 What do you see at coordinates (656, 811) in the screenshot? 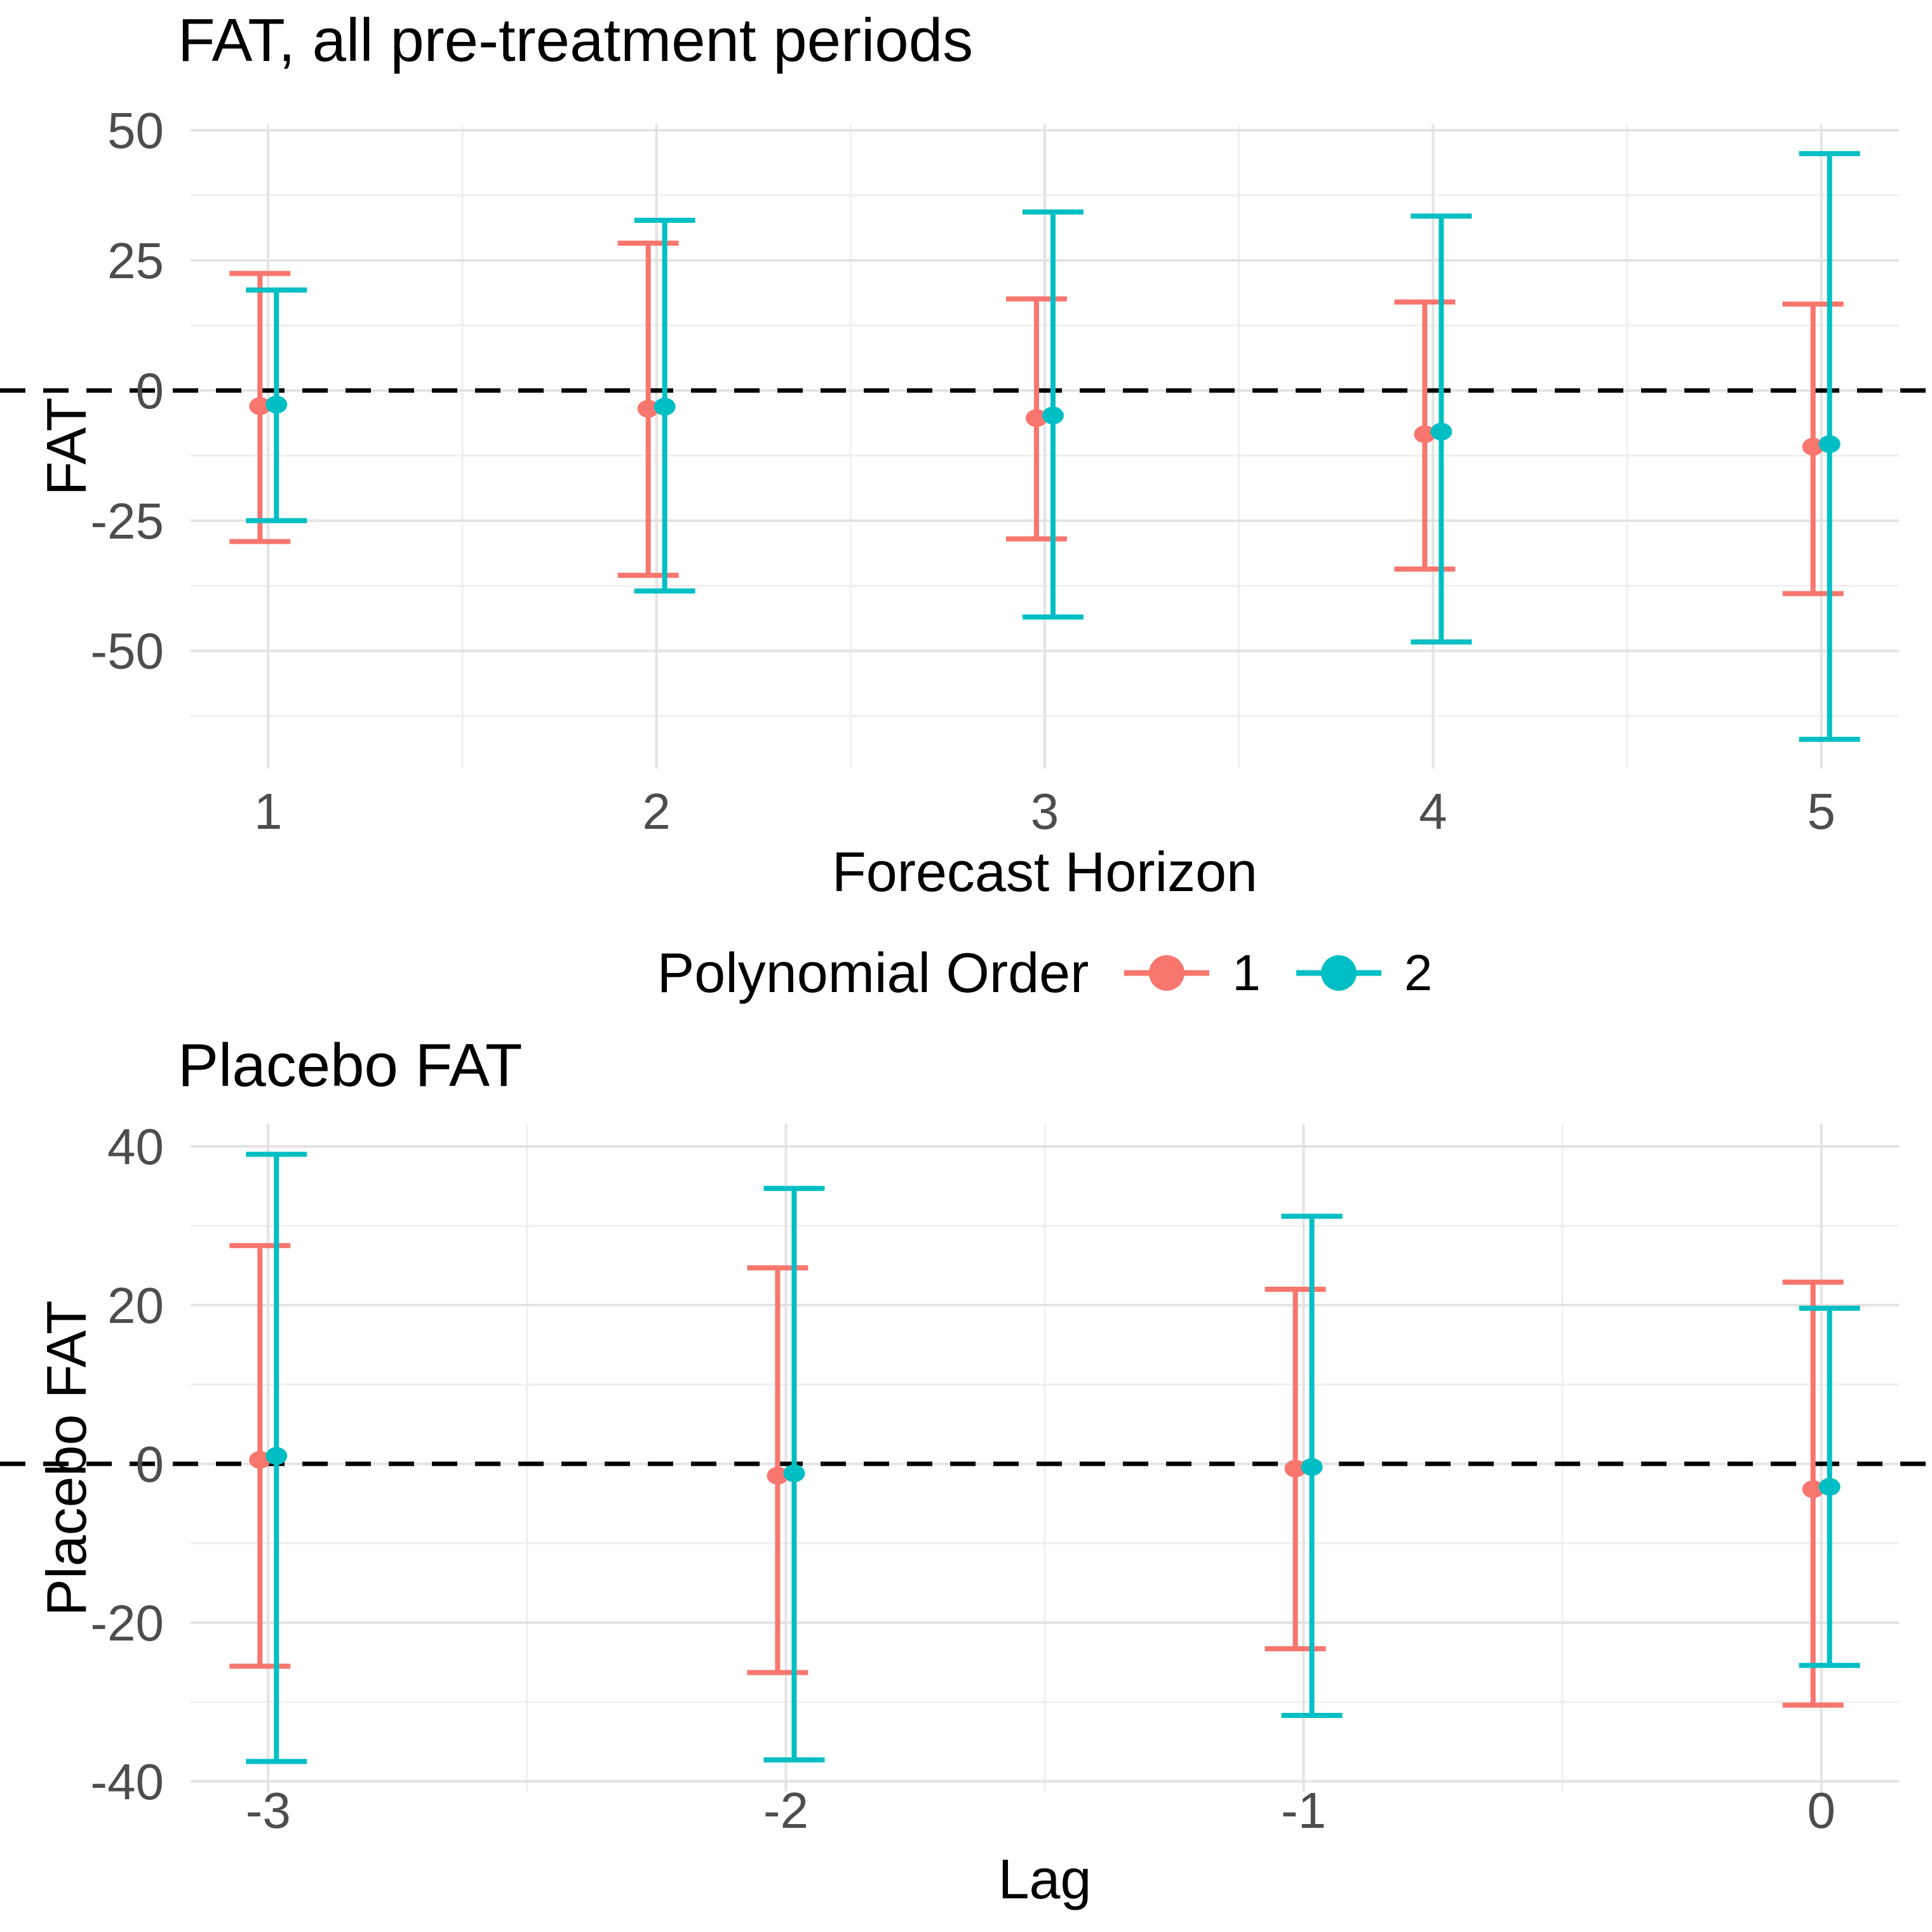
I see `x-tick-label: 2` at bounding box center [656, 811].